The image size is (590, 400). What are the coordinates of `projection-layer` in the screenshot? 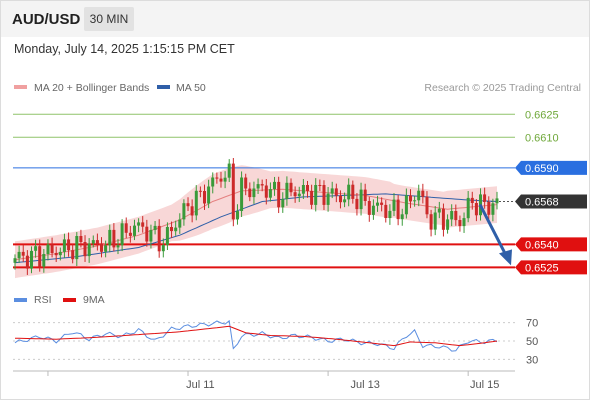 It's located at (495, 234).